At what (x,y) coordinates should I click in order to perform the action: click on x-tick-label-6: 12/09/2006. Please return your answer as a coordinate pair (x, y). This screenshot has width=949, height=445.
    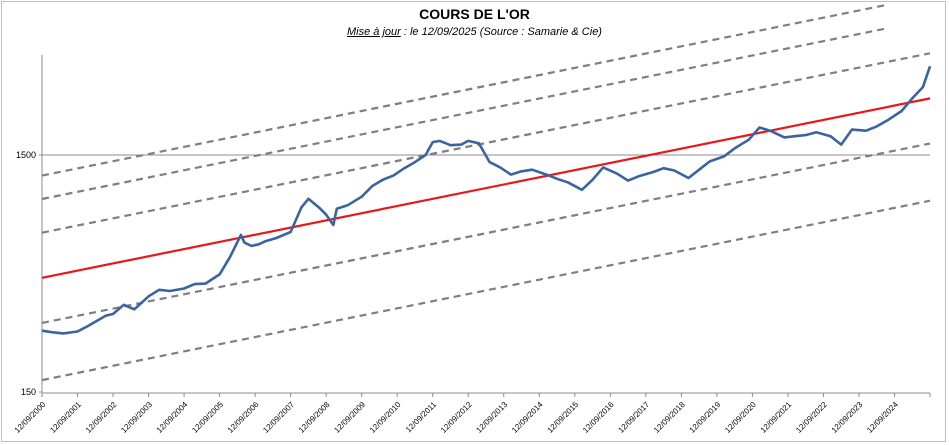
    Looking at the image, I should click on (243, 417).